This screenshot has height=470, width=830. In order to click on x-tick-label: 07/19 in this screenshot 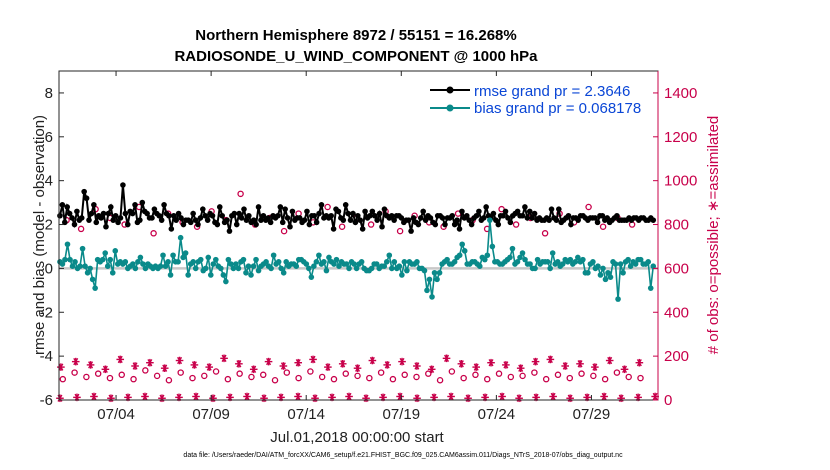, I will do `click(402, 414)`.